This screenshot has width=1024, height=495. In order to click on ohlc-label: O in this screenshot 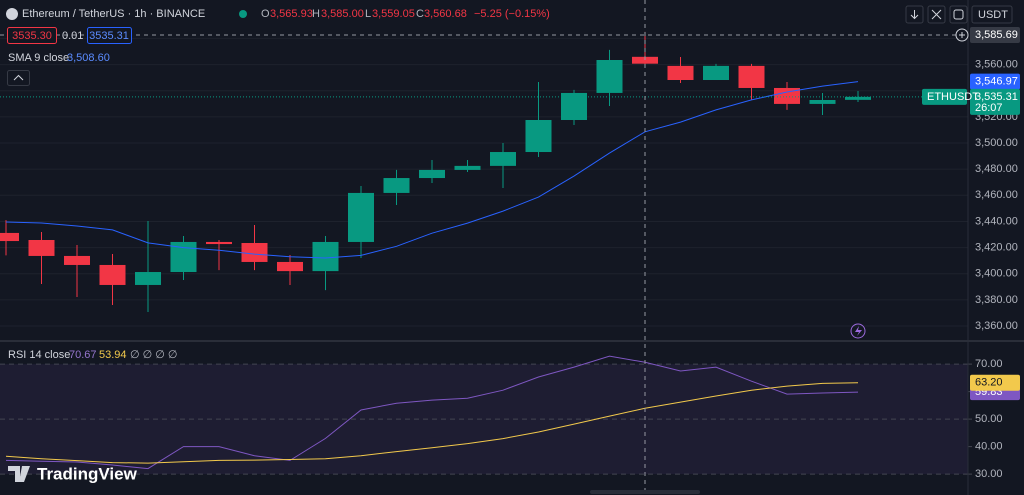, I will do `click(265, 14)`.